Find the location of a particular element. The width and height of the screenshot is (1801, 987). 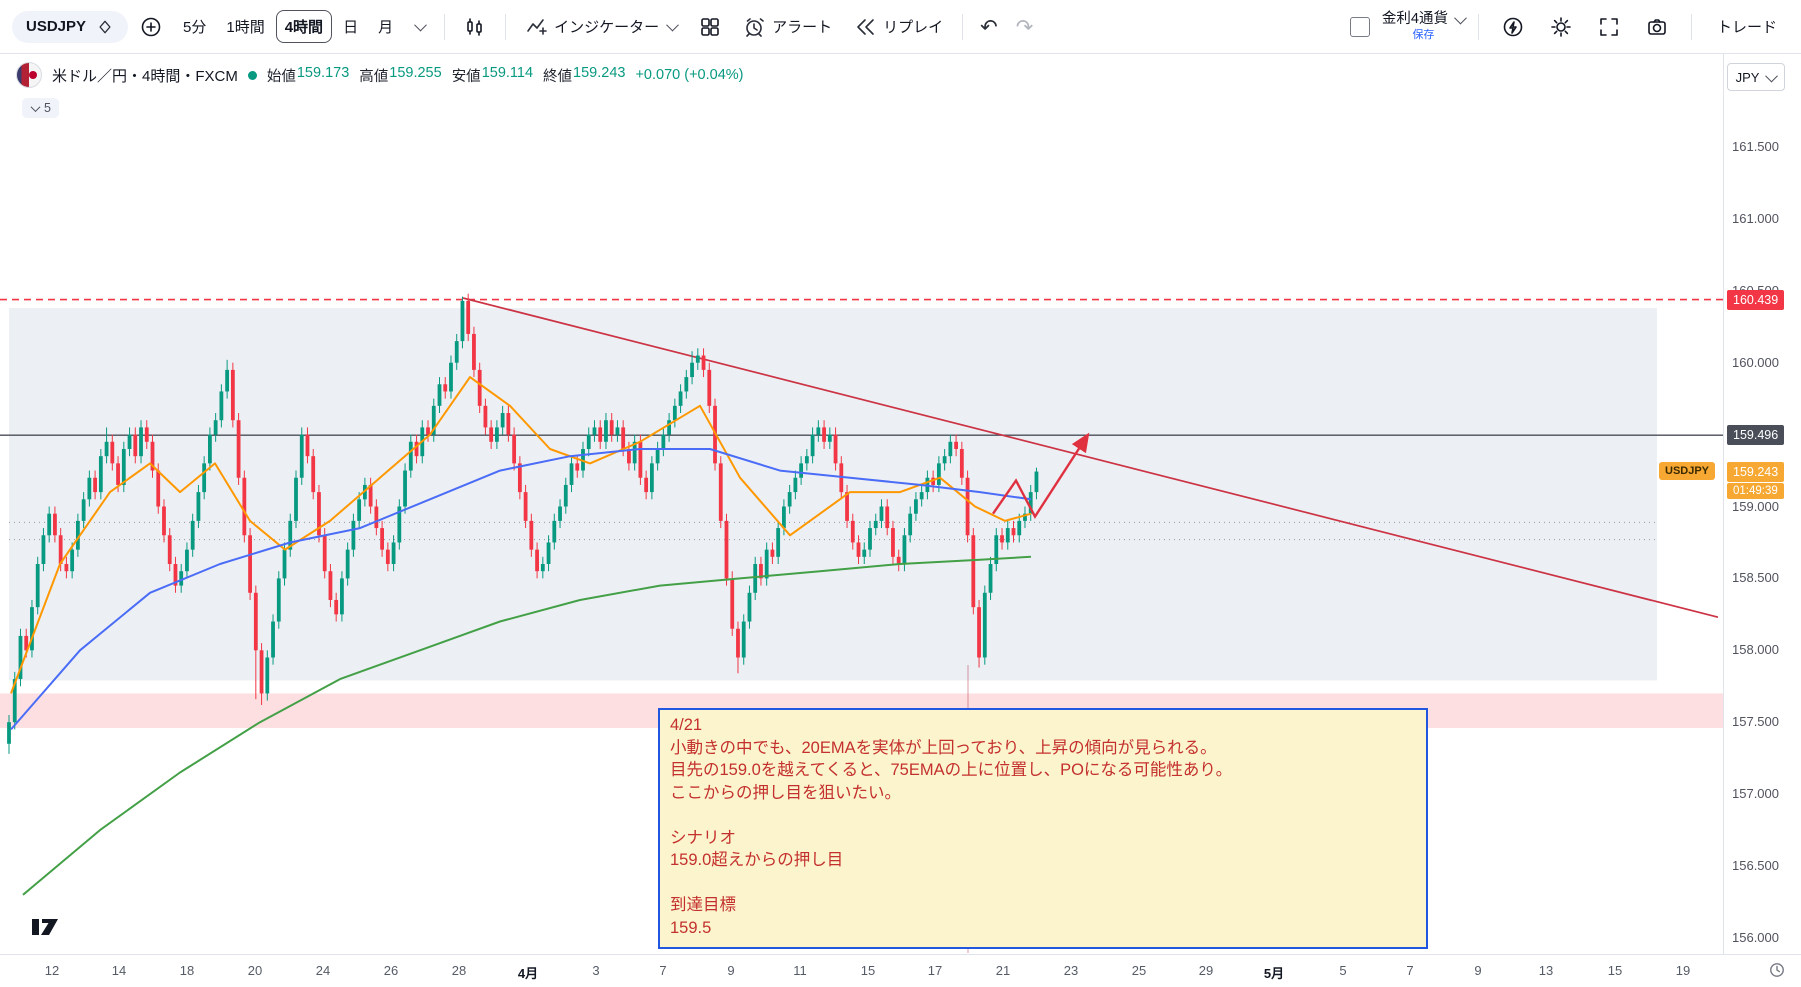

timeframe-month-button: 月 is located at coordinates (386, 27).